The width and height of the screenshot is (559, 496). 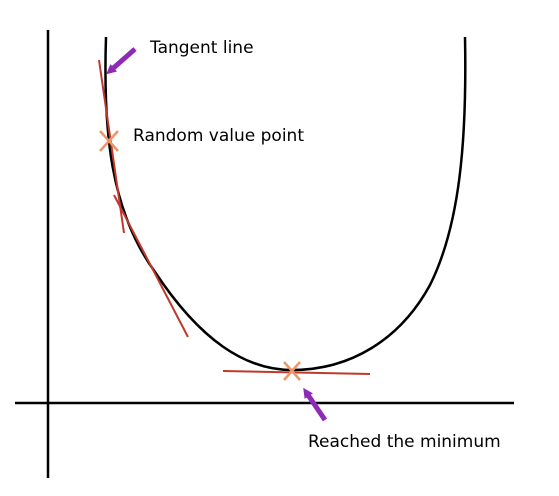 What do you see at coordinates (201, 48) in the screenshot?
I see `tangent-line-label: Tangent line` at bounding box center [201, 48].